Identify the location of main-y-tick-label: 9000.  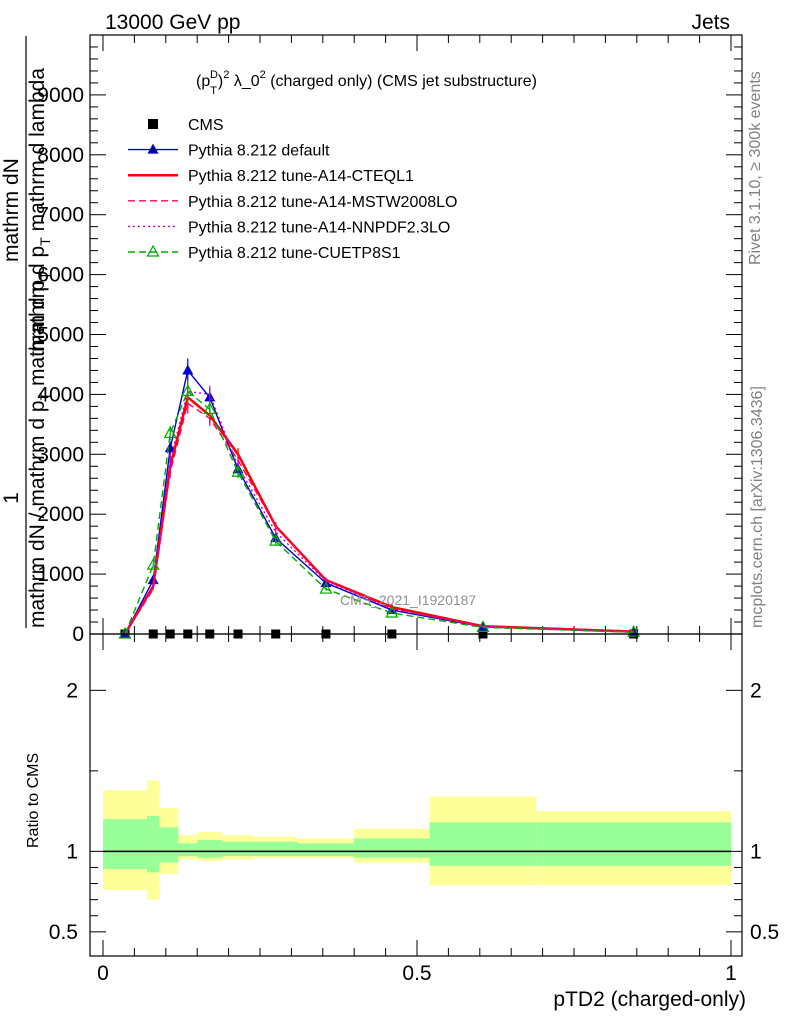
(60, 95).